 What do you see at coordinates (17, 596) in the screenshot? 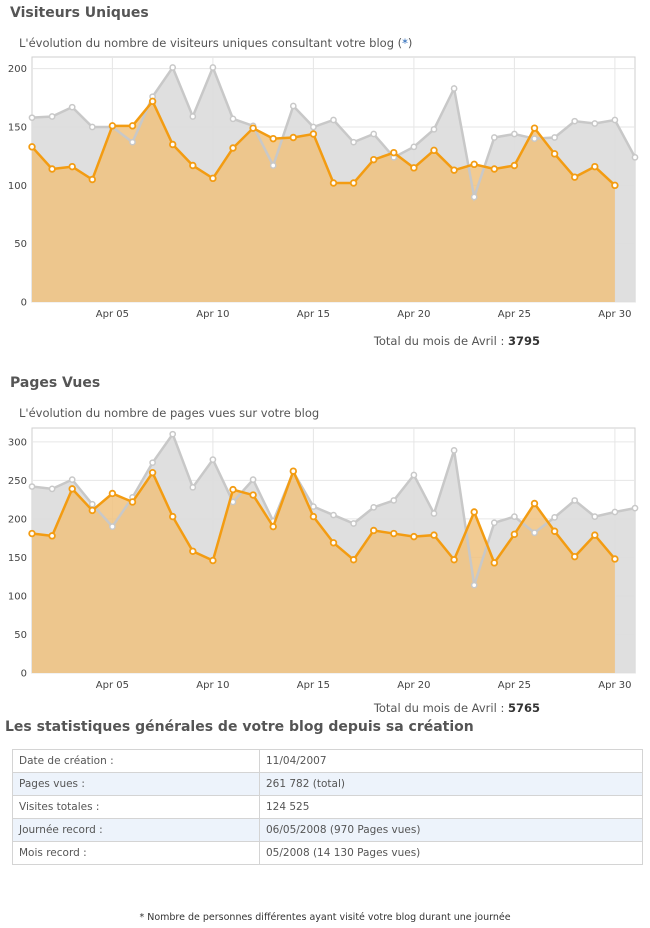
I see `pageviews-y-tick-label: 100` at bounding box center [17, 596].